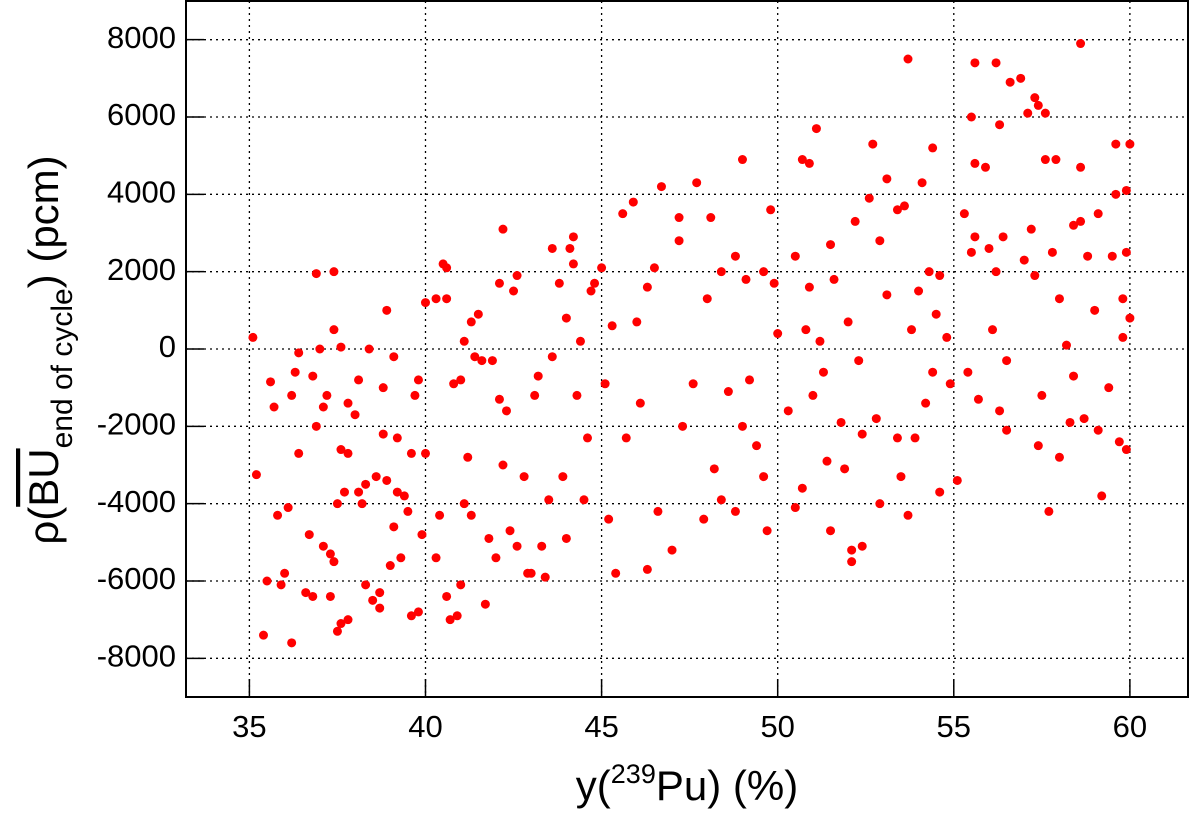 This screenshot has width=1200, height=814. I want to click on x-axis-title-suffix: ) (%), so click(752, 785).